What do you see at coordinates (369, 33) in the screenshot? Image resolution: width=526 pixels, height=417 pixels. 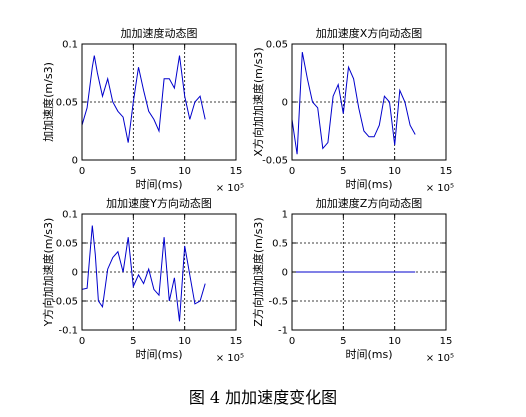 I see `chart-title: 加加速度X方向动态图` at bounding box center [369, 33].